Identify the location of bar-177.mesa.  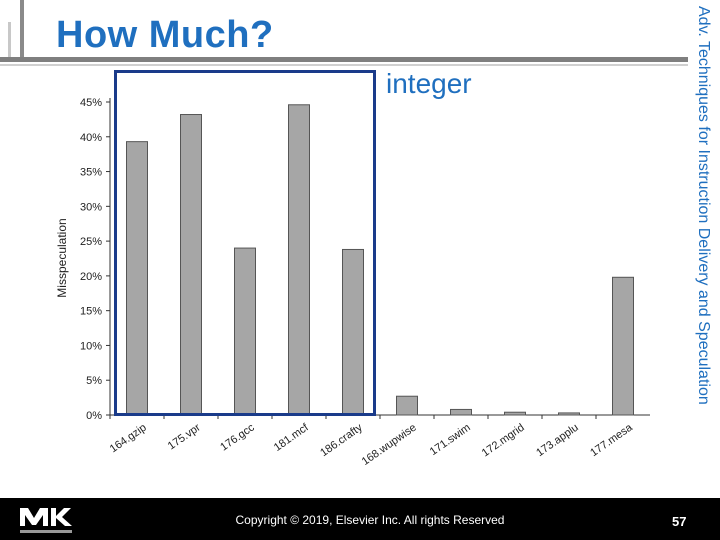
(623, 346).